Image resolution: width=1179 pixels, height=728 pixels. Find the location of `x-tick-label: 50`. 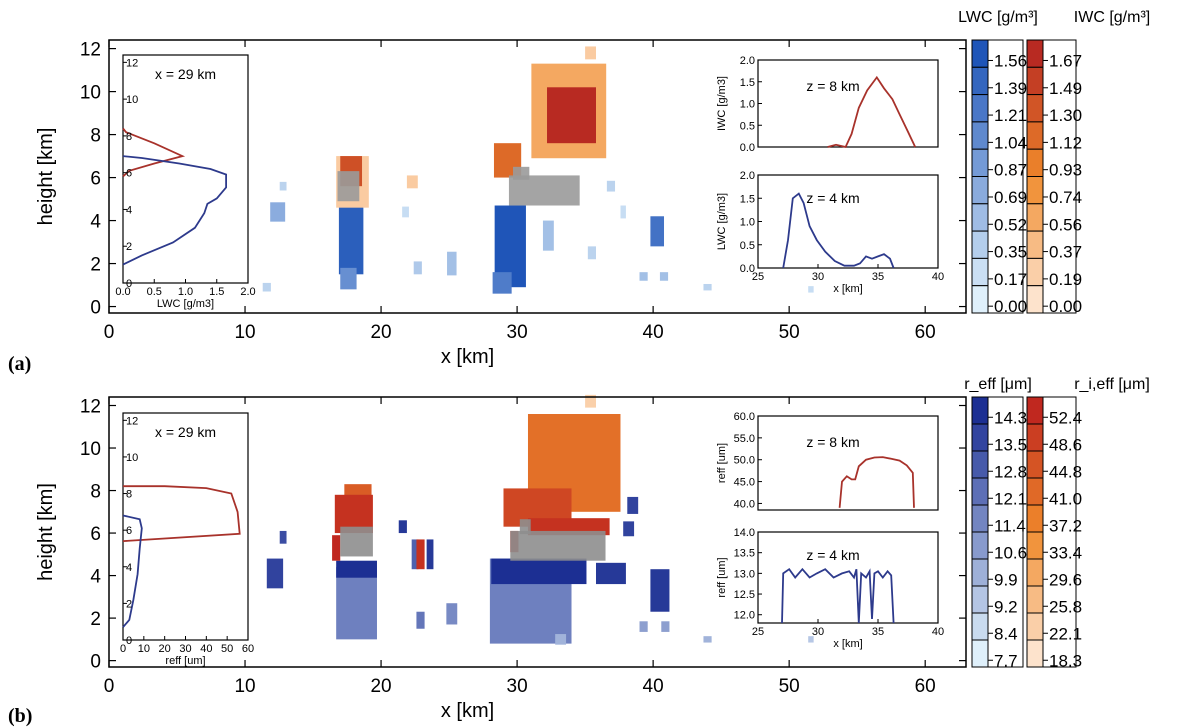

x-tick-label: 50 is located at coordinates (789, 332).